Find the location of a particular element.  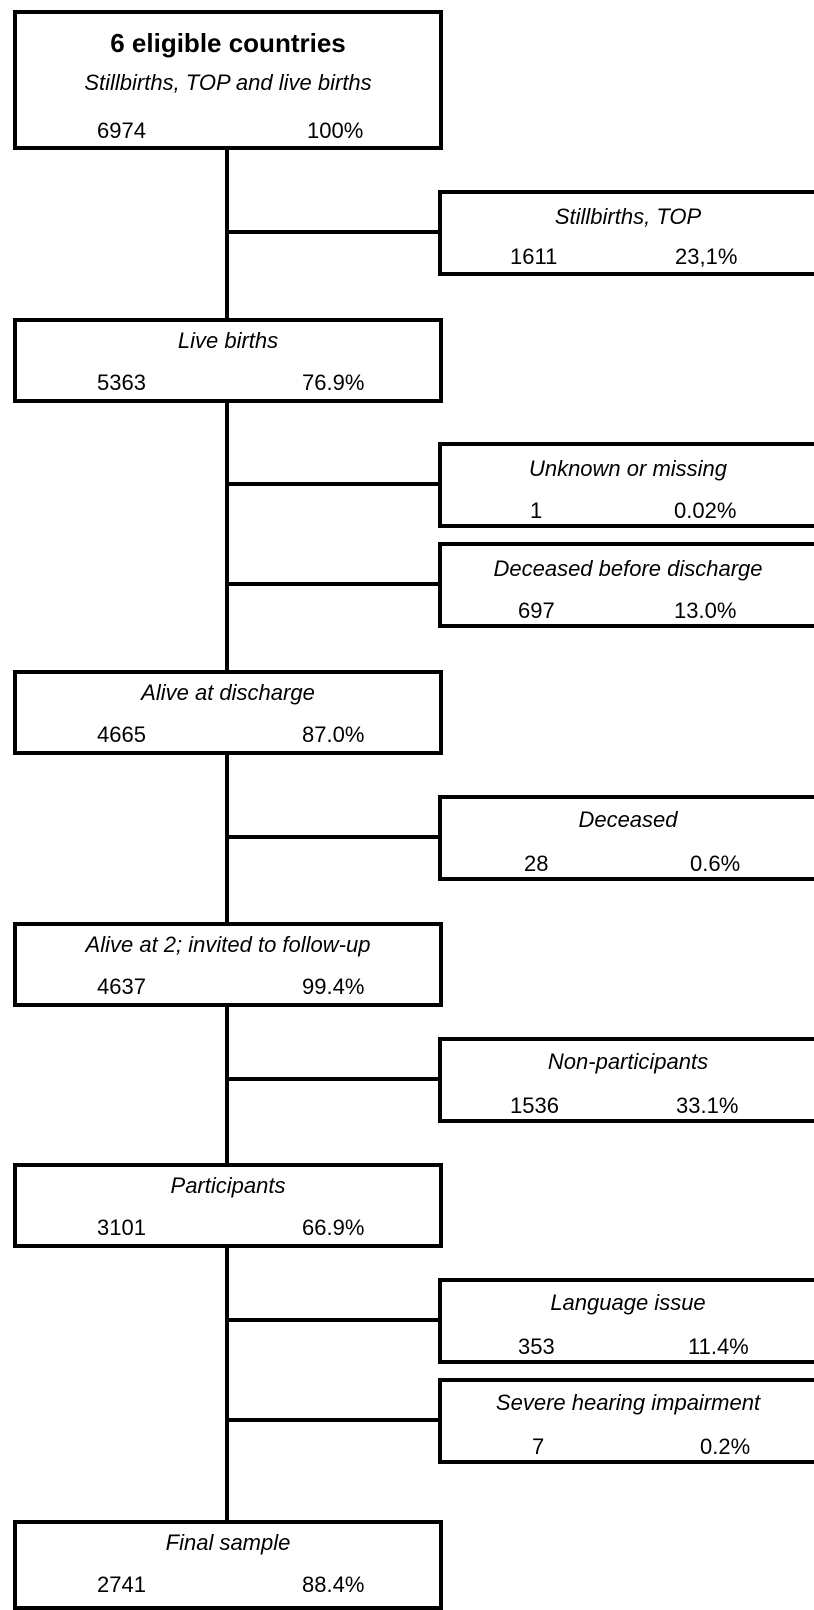

box-final-sample: Final sample 2741 88.4% is located at coordinates (228, 1565).